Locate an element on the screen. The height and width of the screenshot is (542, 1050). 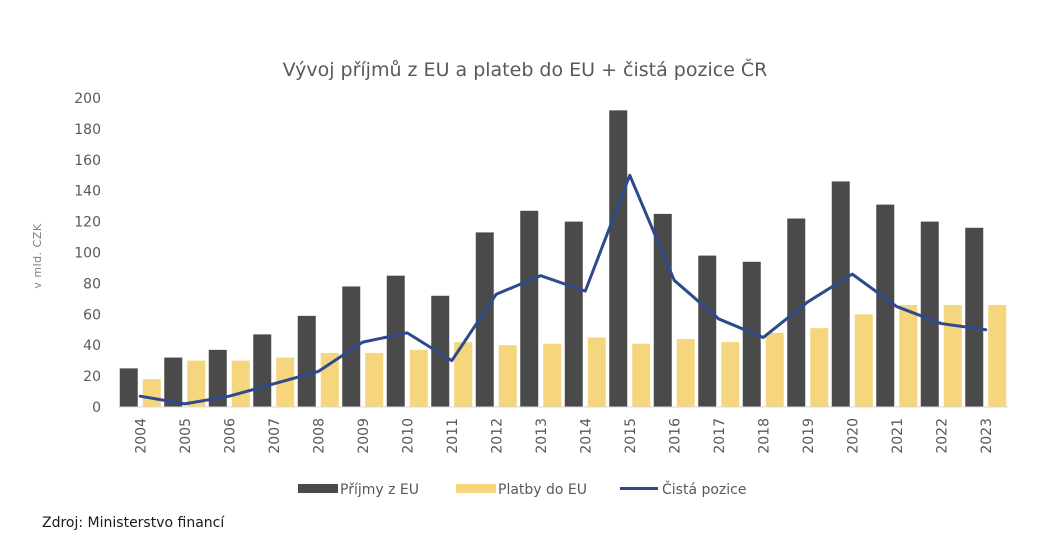
x-tick-label: 2016 is located at coordinates (675, 436).